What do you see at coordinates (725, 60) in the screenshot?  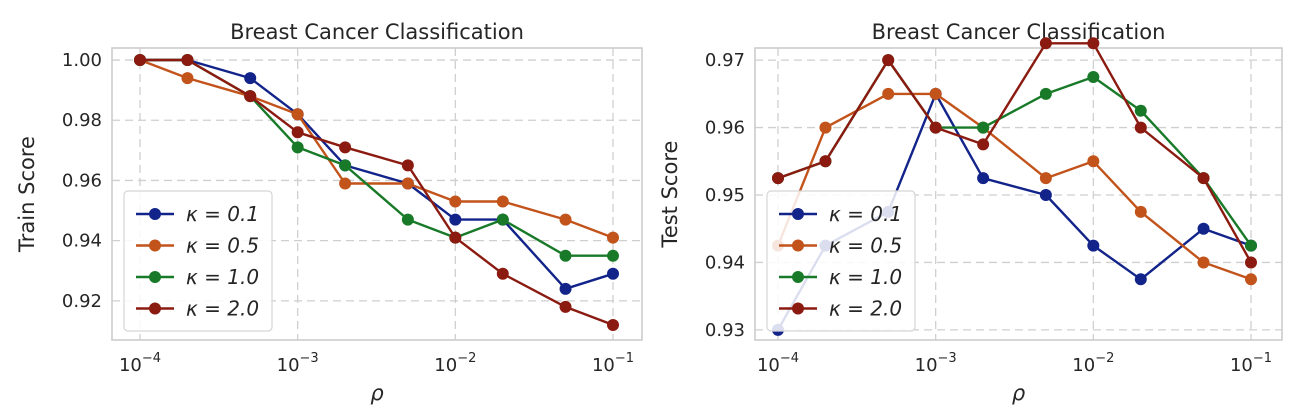 I see `y-tick-label: 0.97` at bounding box center [725, 60].